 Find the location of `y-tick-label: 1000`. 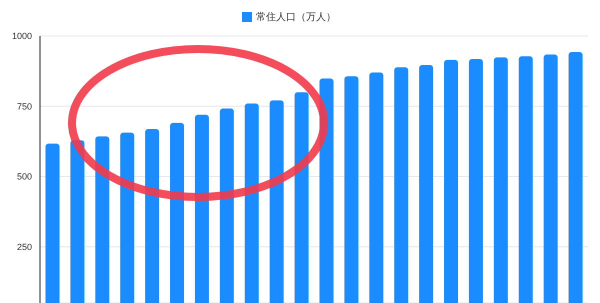

y-tick-label: 1000 is located at coordinates (22, 36).